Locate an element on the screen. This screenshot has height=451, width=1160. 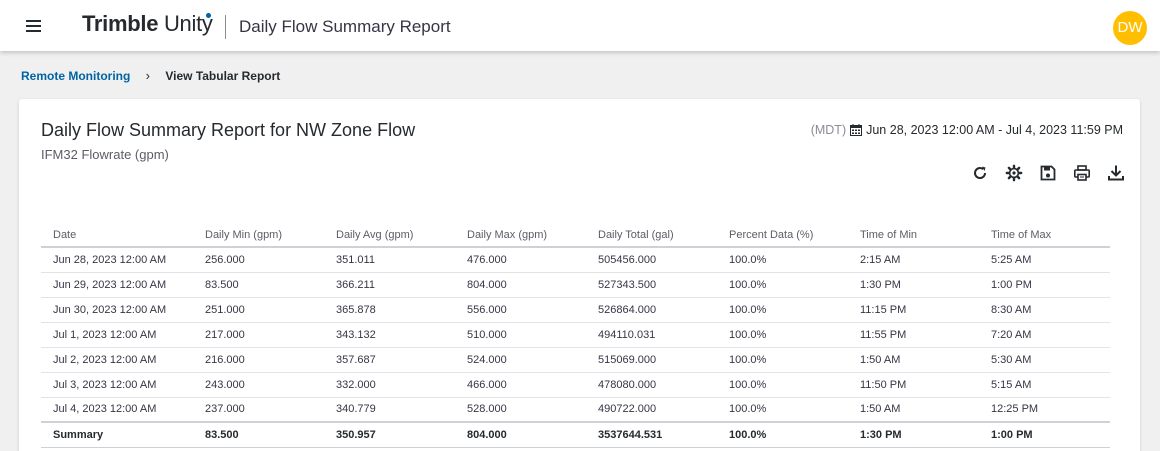
table-cell: 556.000 is located at coordinates (520, 310).